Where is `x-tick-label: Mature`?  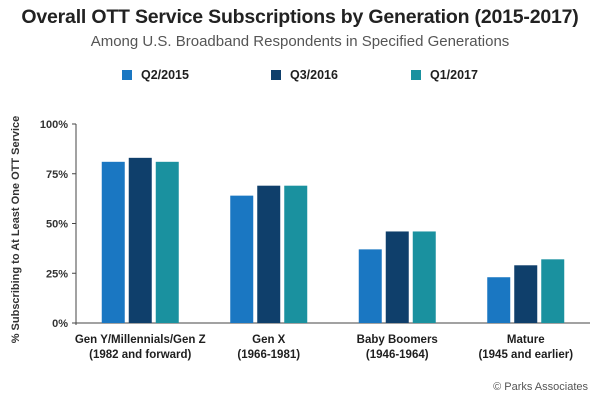 x-tick-label: Mature is located at coordinates (526, 340).